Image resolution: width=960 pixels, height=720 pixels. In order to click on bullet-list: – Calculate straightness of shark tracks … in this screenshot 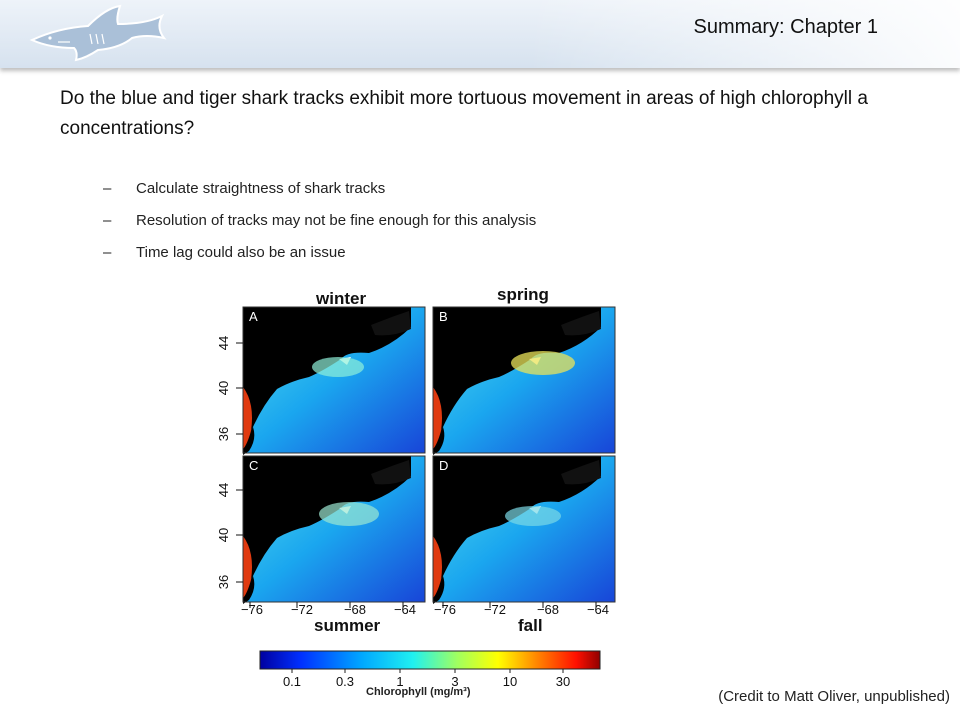, I will do `click(319, 224)`.